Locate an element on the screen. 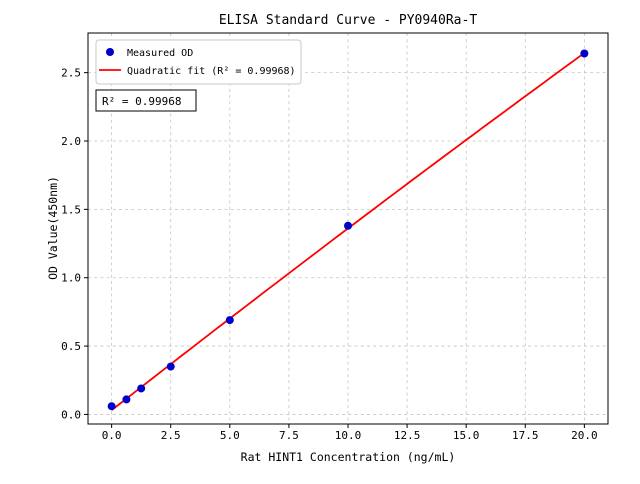 The width and height of the screenshot is (640, 484). y-axis-label: OD Value(450nm) is located at coordinates (53, 228).